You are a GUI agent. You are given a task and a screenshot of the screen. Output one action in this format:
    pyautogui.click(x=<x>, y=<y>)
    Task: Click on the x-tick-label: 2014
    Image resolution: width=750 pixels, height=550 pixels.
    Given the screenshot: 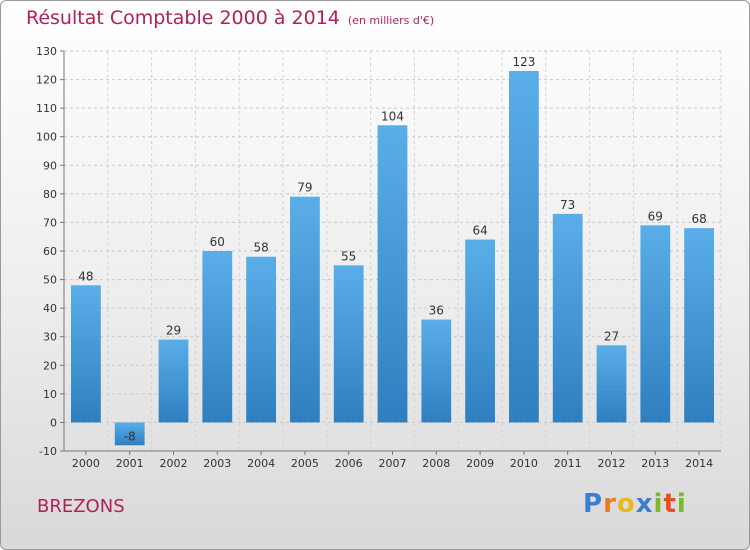 What is the action you would take?
    pyautogui.click(x=699, y=463)
    